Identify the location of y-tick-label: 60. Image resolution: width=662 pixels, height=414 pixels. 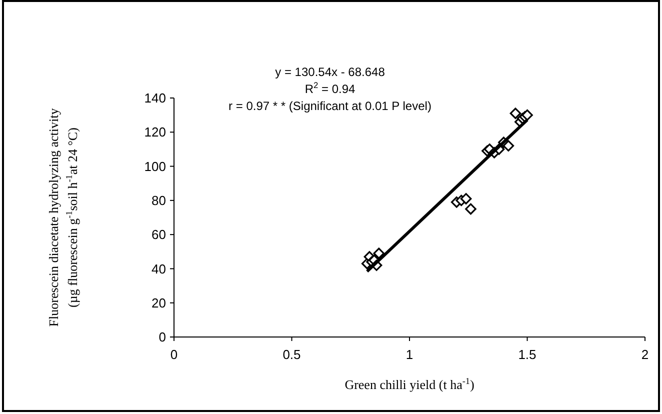
(159, 234).